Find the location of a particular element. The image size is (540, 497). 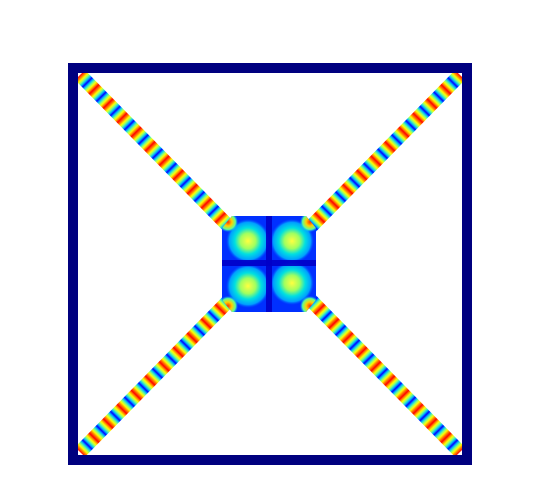

arm-bottom-right is located at coordinates (385, 376).